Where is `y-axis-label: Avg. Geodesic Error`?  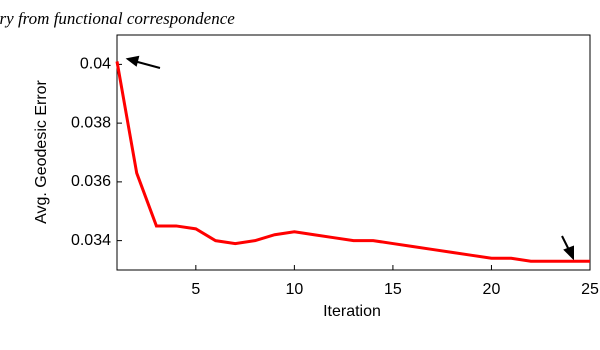
y-axis-label: Avg. Geodesic Error is located at coordinates (41, 151).